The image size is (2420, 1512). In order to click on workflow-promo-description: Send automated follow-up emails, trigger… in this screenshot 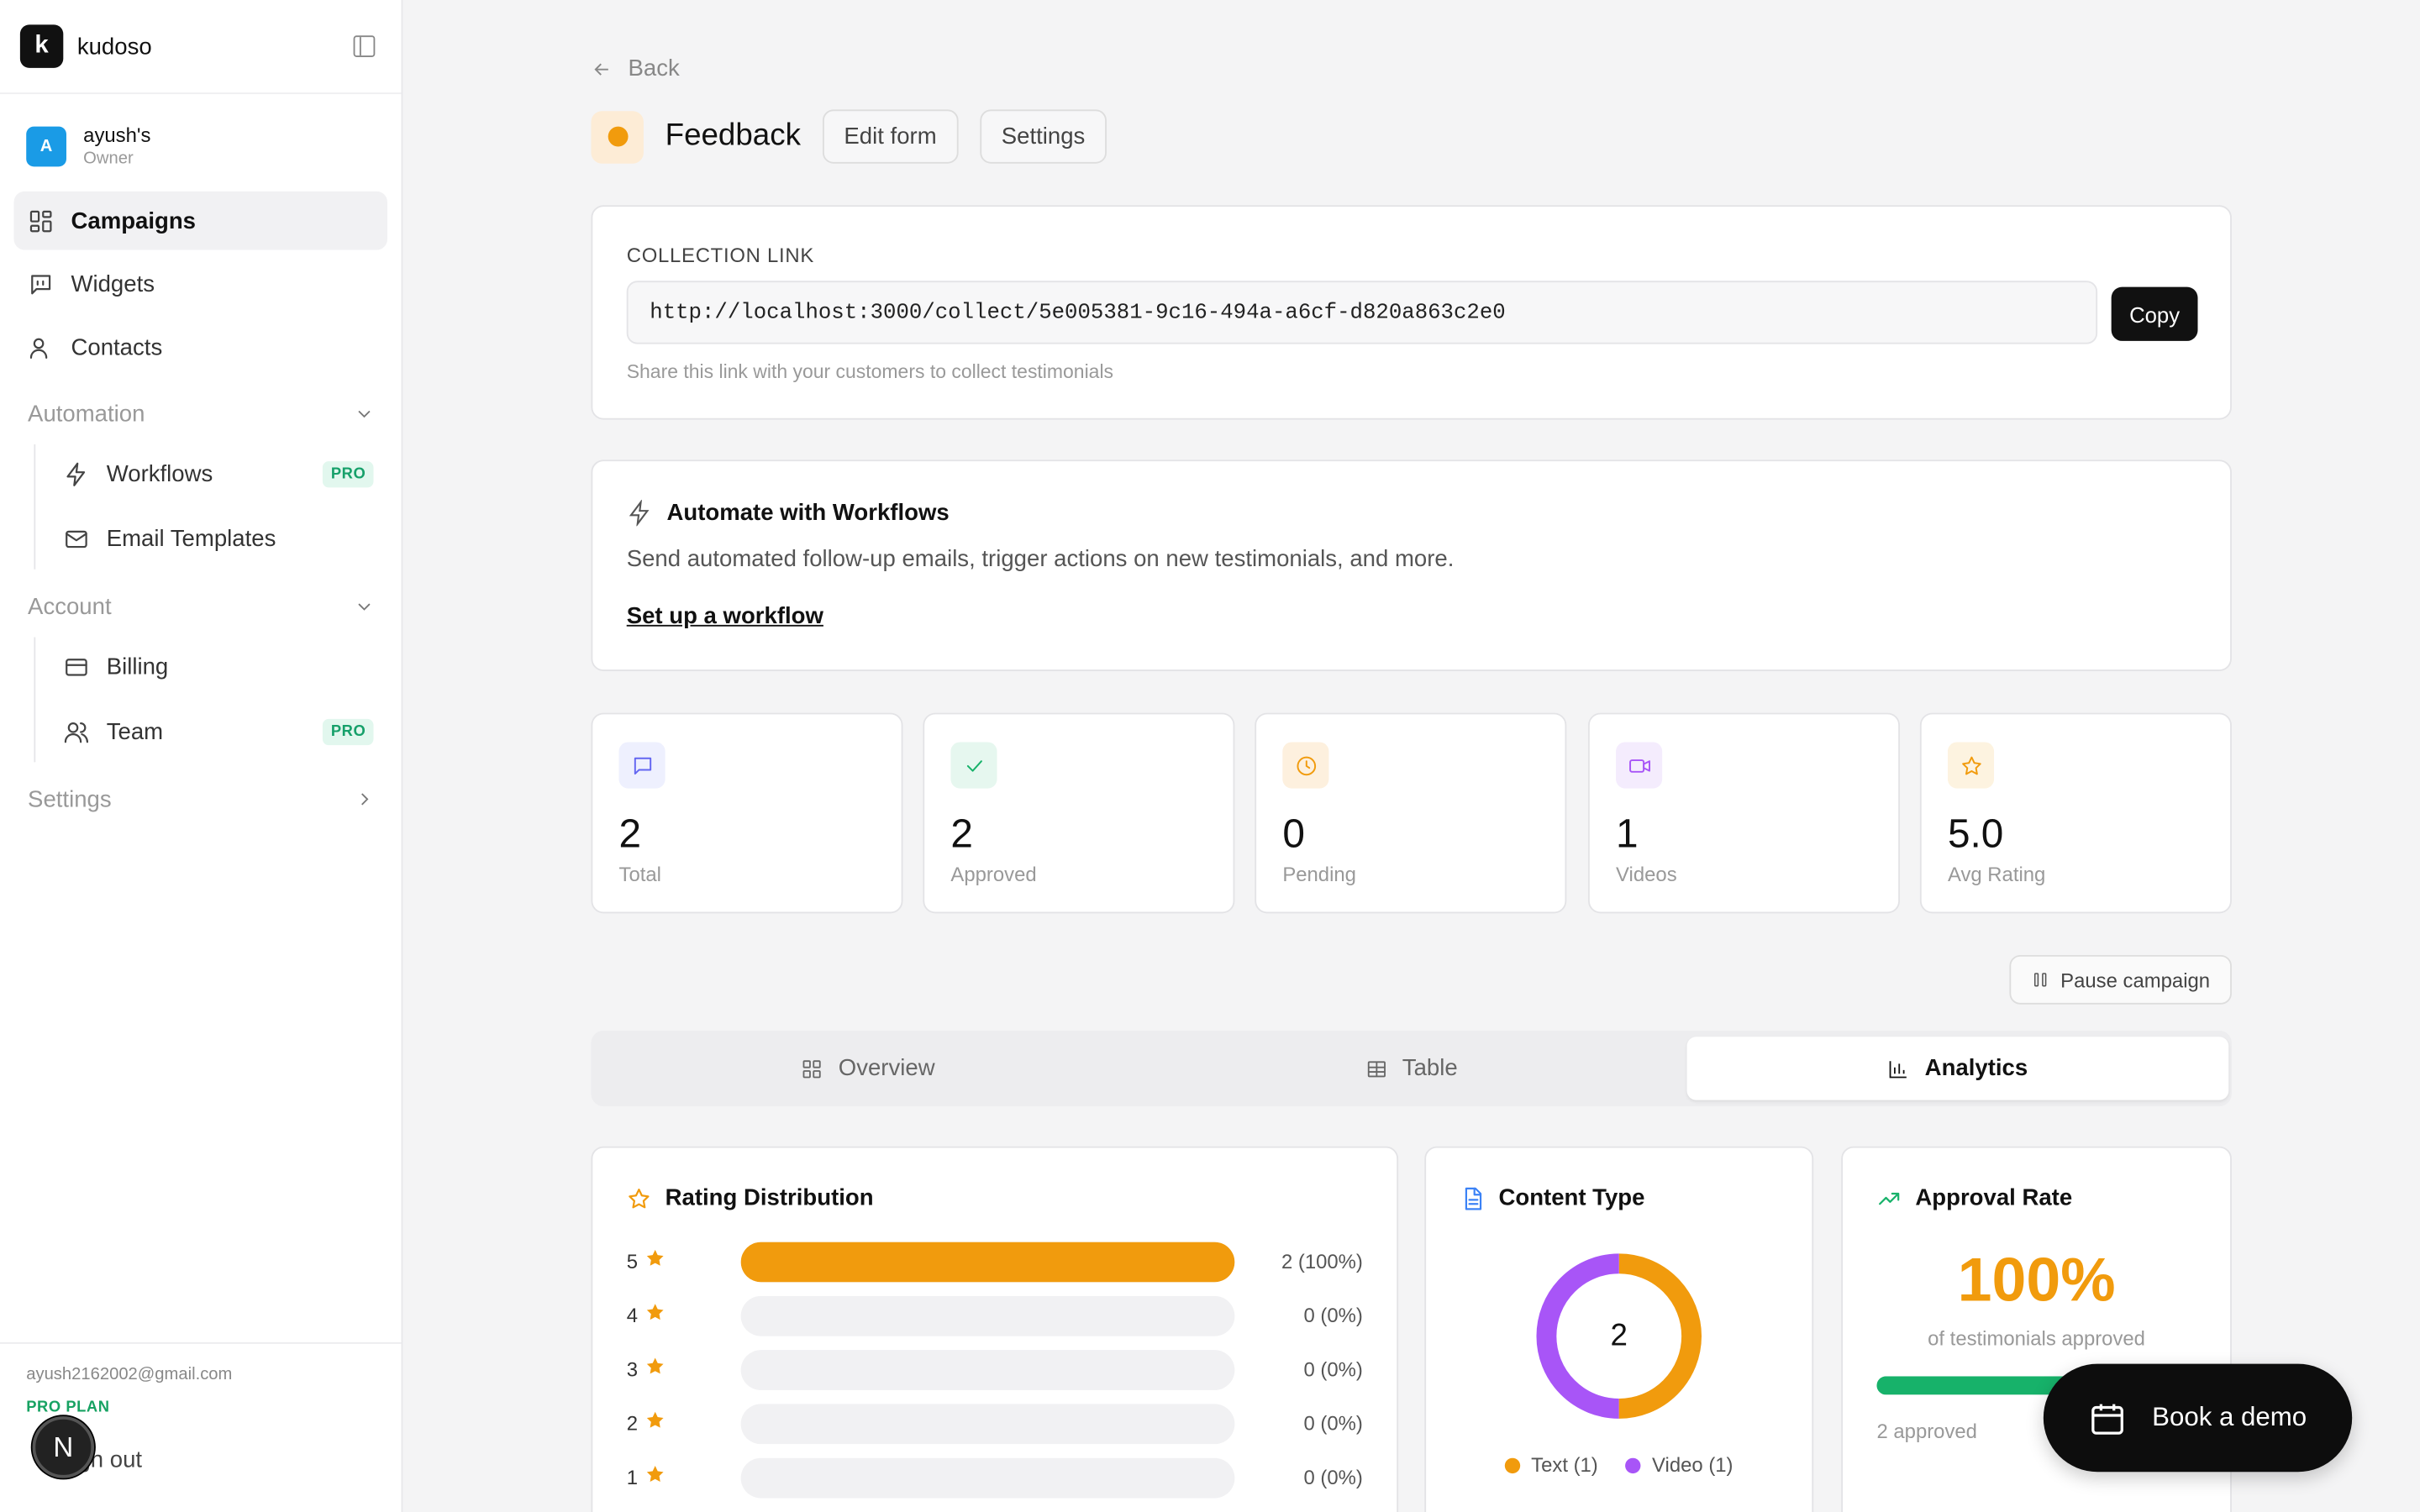, I will do `click(1041, 559)`.